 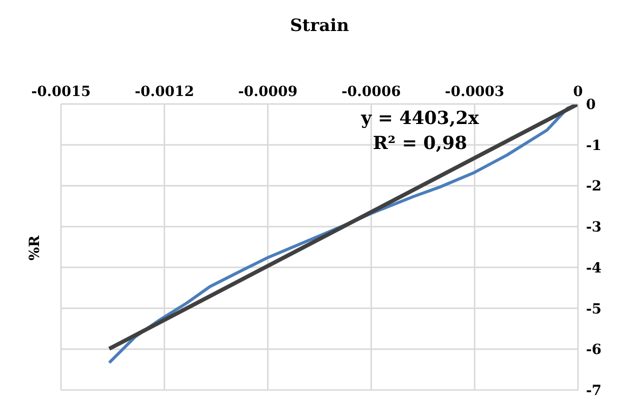 What do you see at coordinates (594, 146) in the screenshot?
I see `y-tick-label: -1` at bounding box center [594, 146].